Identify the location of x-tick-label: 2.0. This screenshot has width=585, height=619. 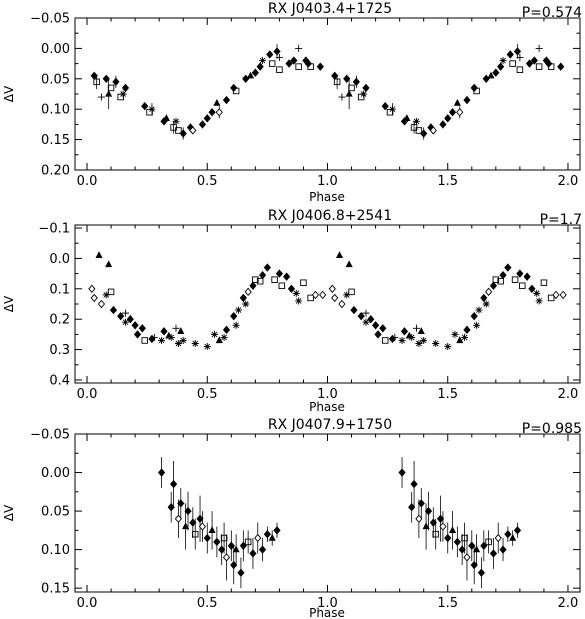
(568, 181).